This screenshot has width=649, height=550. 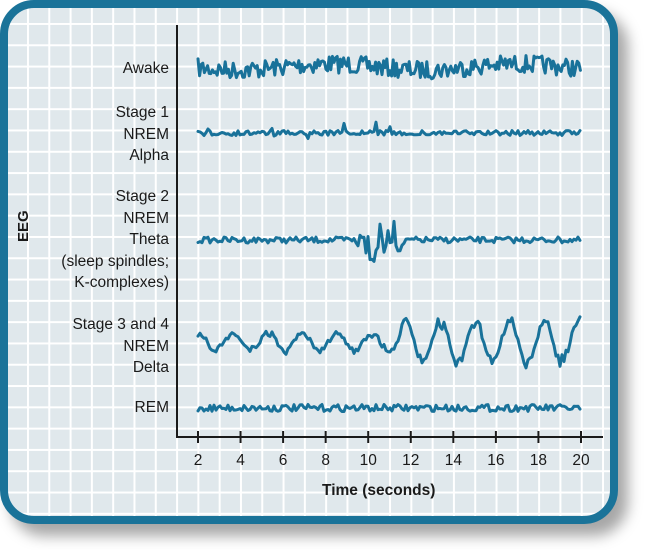 I want to click on trace-stage2, so click(x=389, y=241).